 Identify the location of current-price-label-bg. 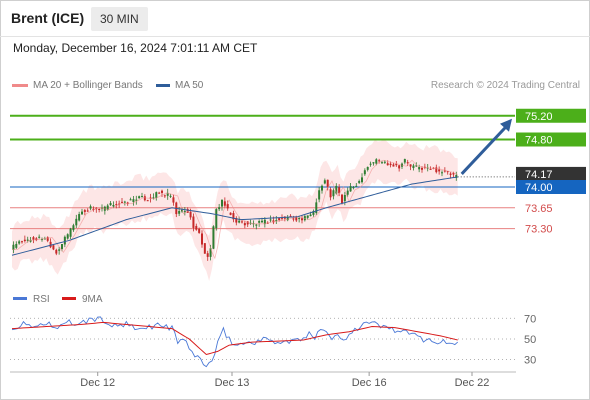
(551, 173).